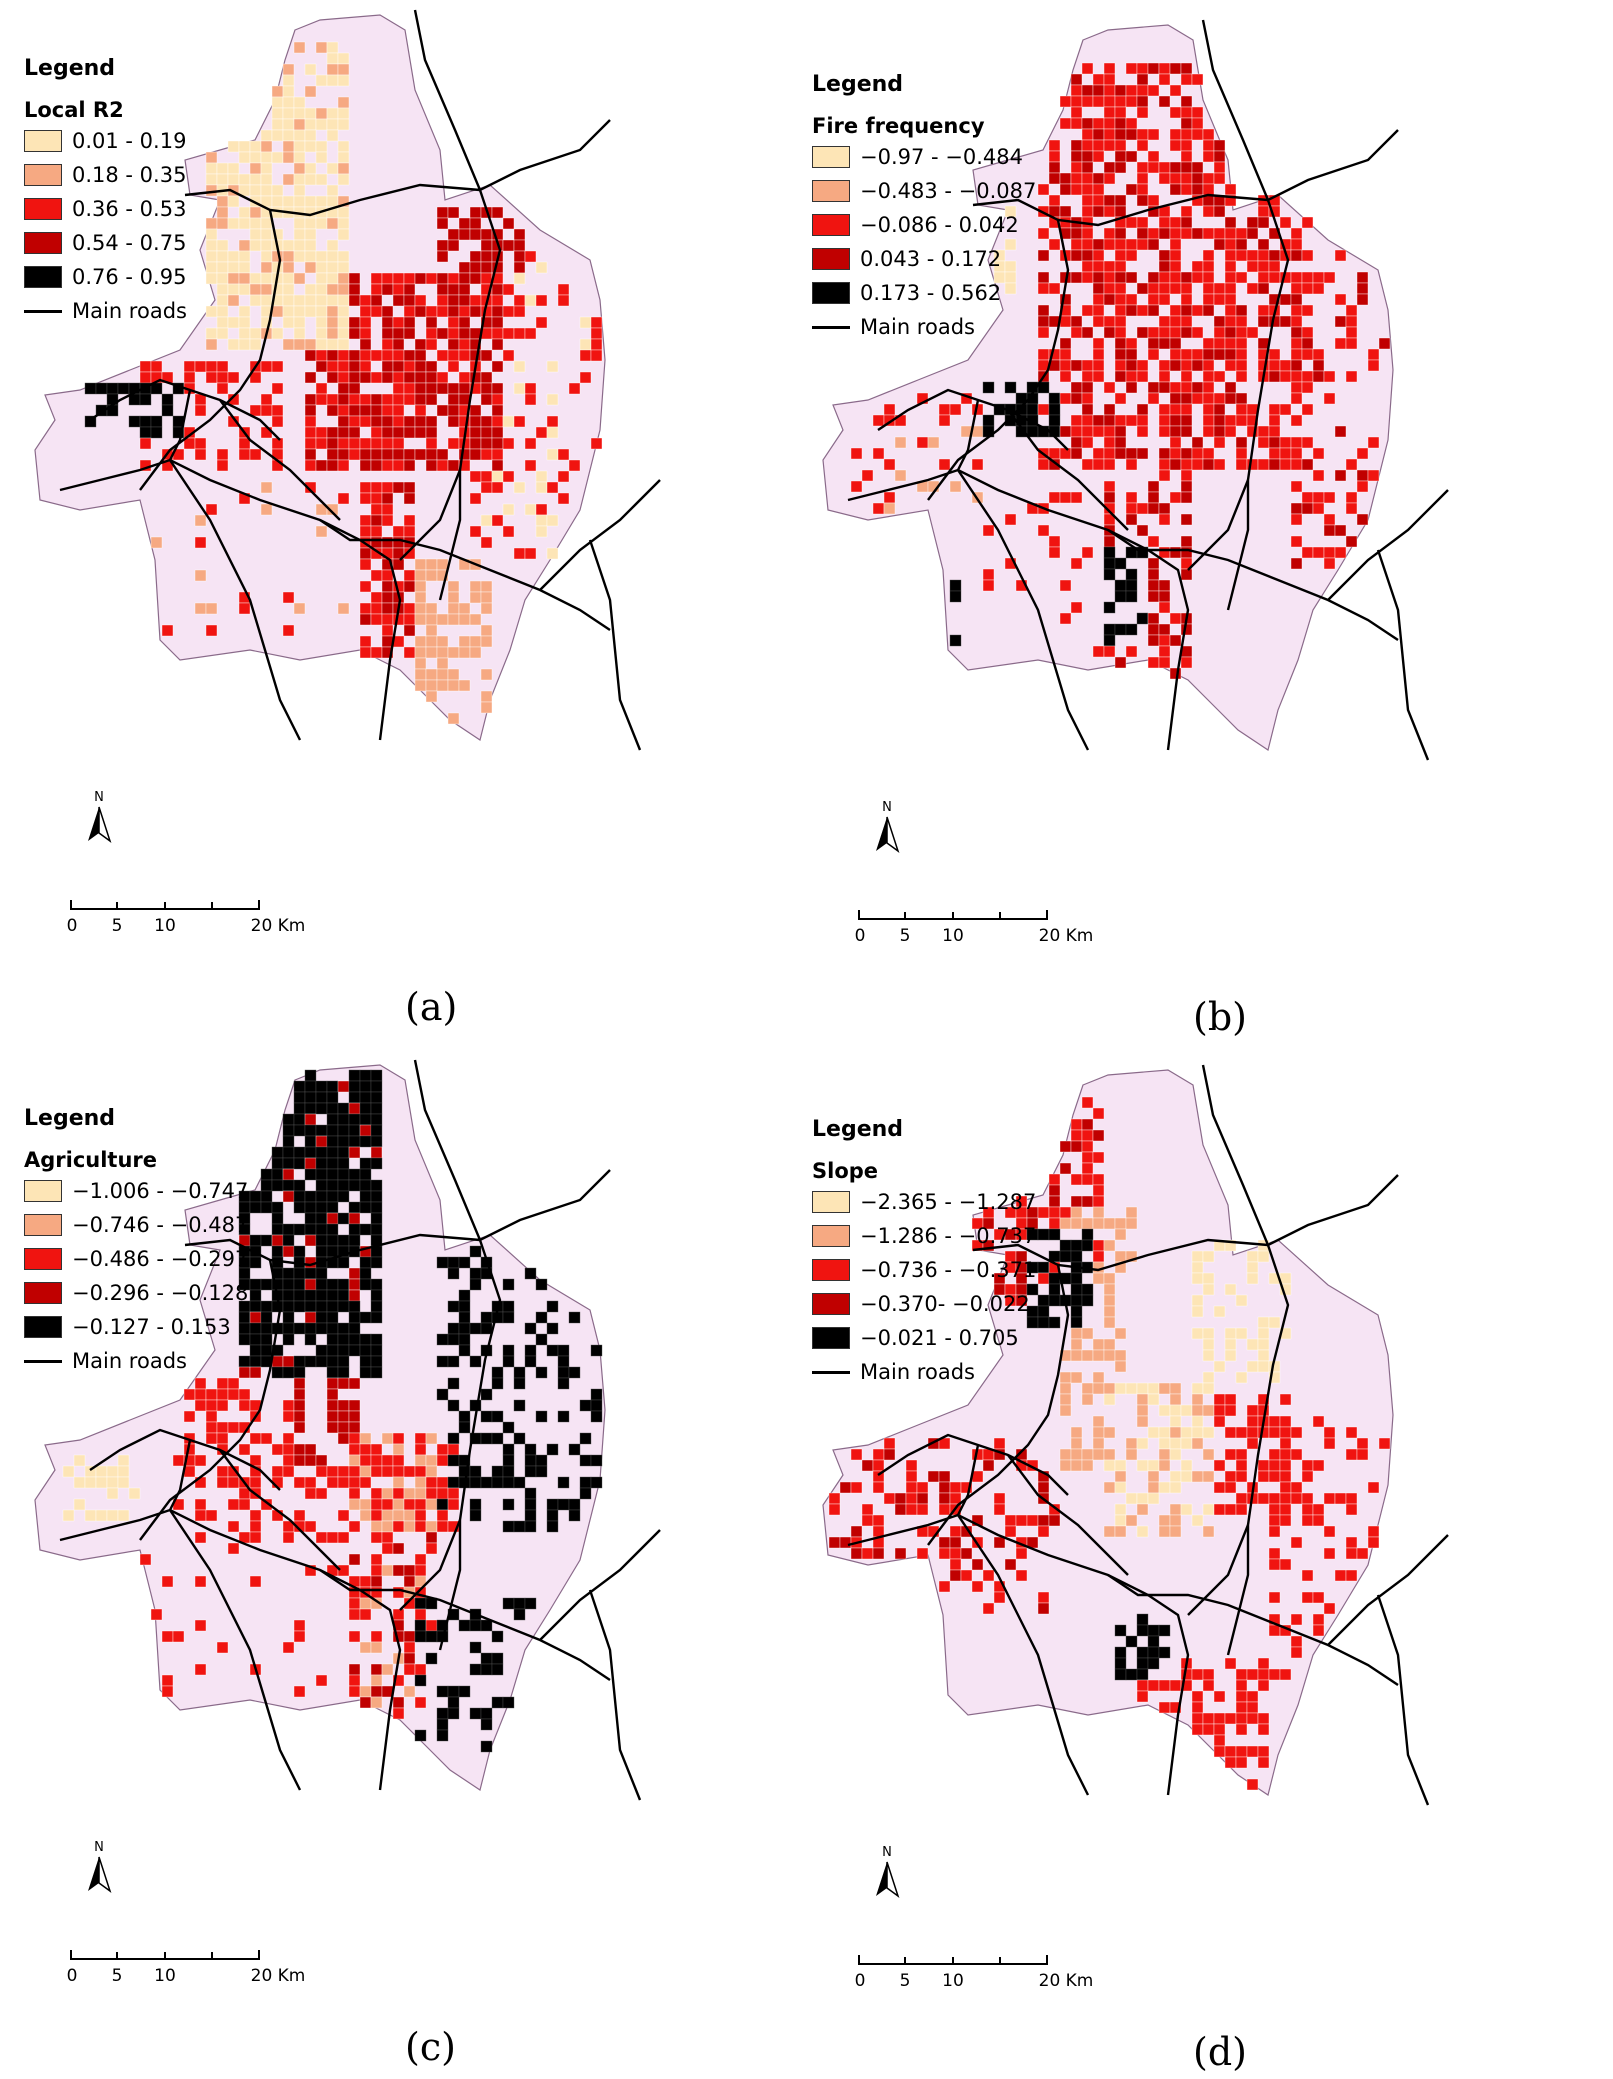 The height and width of the screenshot is (2079, 1613). Describe the element at coordinates (953, 936) in the screenshot. I see `scale-label: 10` at that location.